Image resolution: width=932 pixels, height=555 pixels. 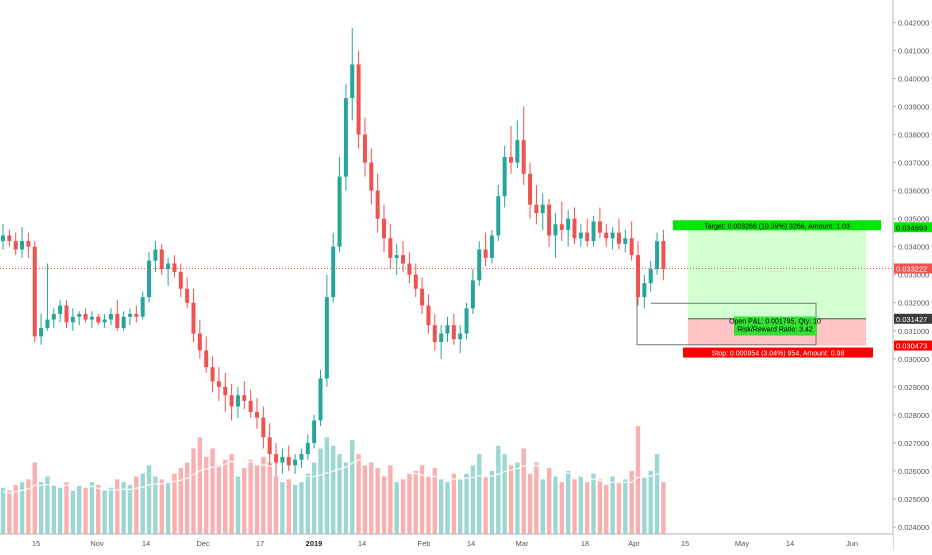 I want to click on volume-ma-line, so click(x=333, y=475).